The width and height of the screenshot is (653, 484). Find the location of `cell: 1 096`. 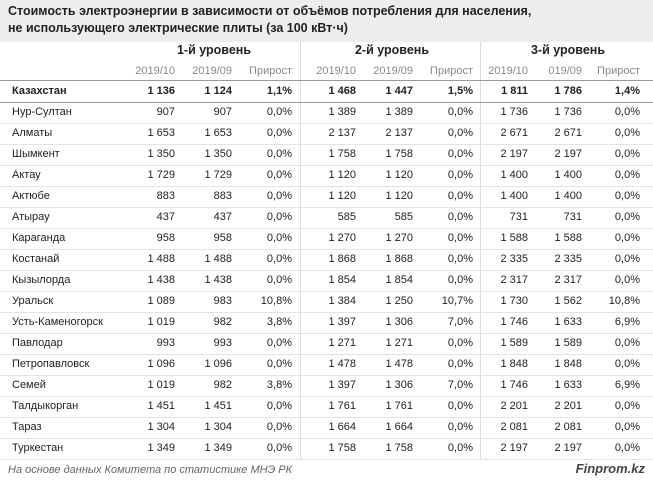

cell: 1 096 is located at coordinates (218, 364).